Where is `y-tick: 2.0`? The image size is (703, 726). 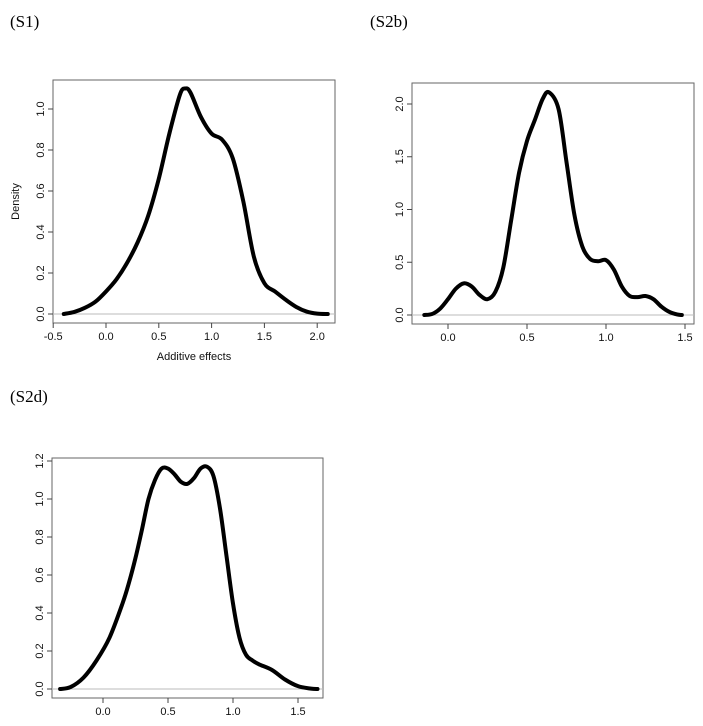 y-tick: 2.0 is located at coordinates (403, 104).